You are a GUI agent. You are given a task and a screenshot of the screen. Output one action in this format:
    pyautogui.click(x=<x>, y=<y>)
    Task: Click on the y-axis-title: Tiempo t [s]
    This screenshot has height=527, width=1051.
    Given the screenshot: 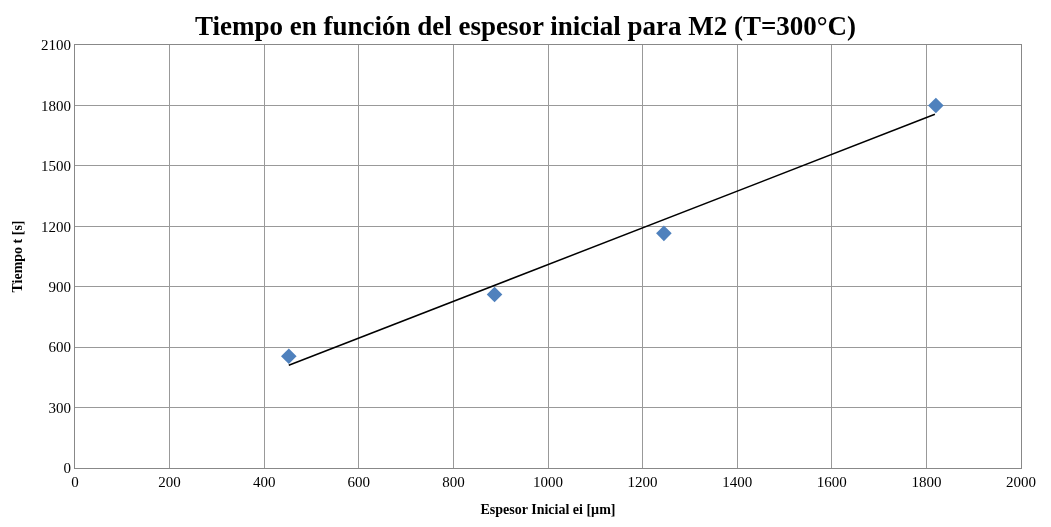 What is the action you would take?
    pyautogui.click(x=17, y=256)
    